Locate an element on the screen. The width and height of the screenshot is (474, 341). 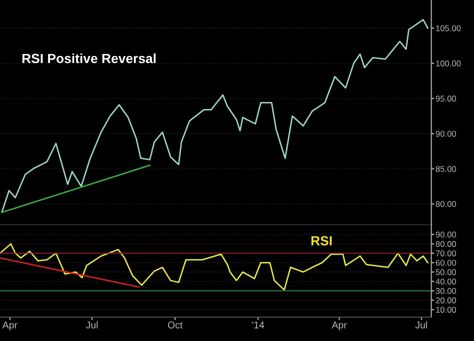
y-tick-label: 85.00 is located at coordinates (446, 169).